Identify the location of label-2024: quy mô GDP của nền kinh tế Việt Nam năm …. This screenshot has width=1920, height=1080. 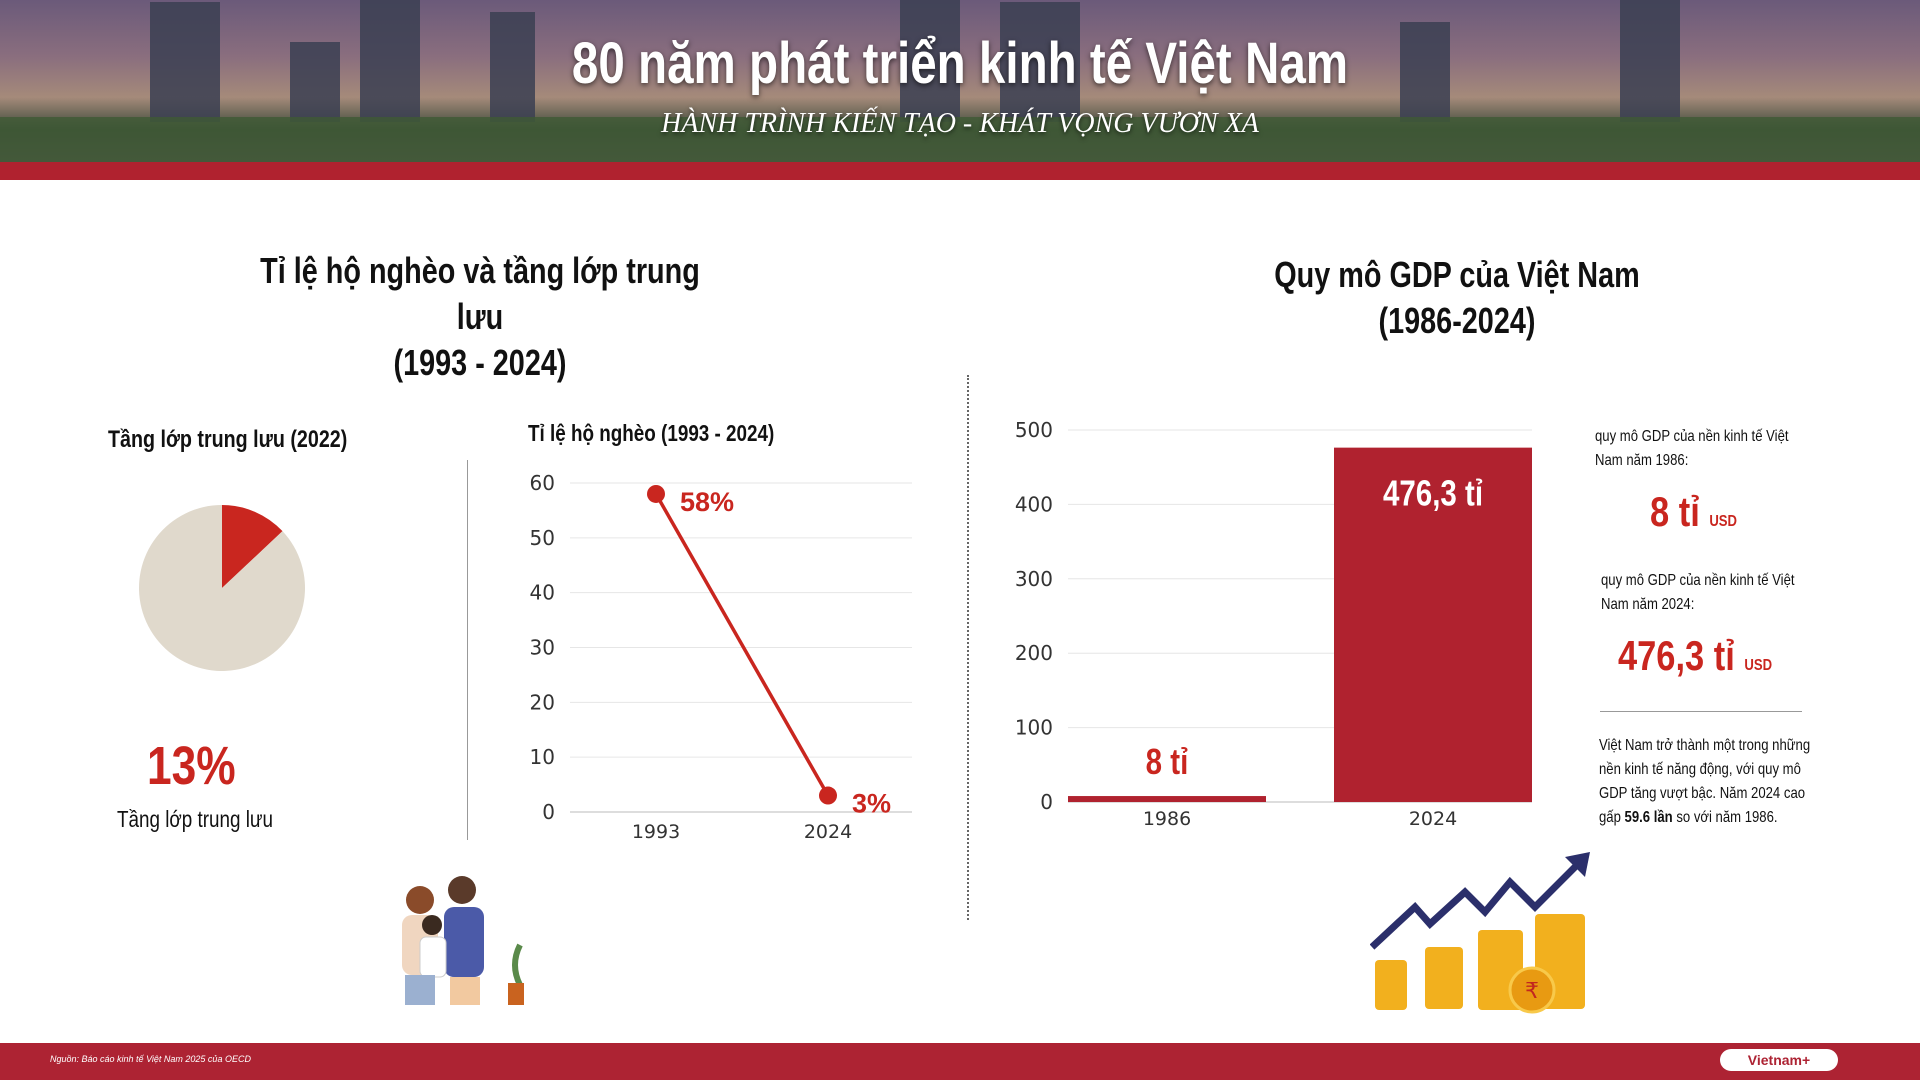
(1698, 592).